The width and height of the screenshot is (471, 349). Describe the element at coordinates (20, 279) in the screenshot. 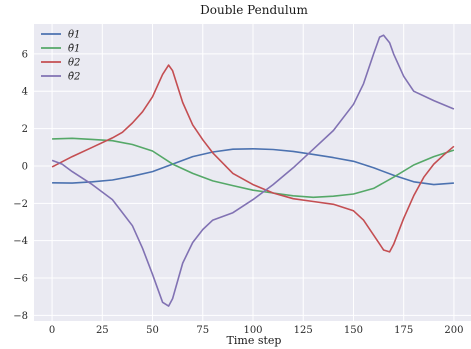

I see `y-tick-label: −6` at that location.